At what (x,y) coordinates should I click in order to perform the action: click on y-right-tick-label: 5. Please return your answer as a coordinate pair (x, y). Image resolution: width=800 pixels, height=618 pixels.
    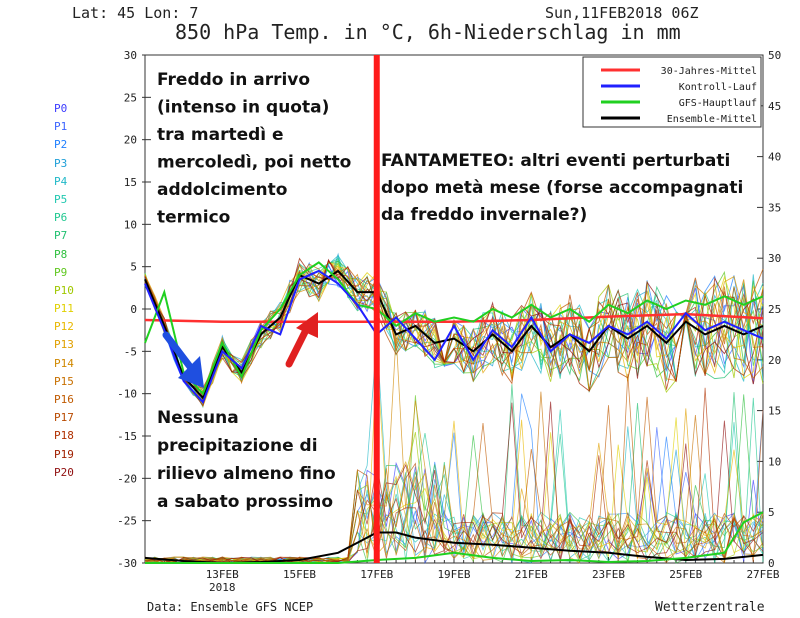
    Looking at the image, I should click on (771, 512).